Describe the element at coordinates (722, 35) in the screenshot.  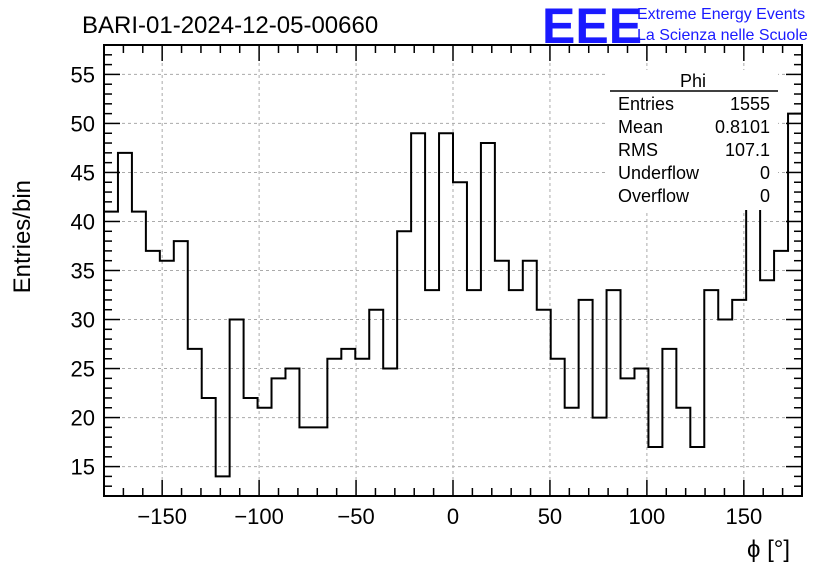
I see `logo-line-2: La Scienza nelle Scuole` at that location.